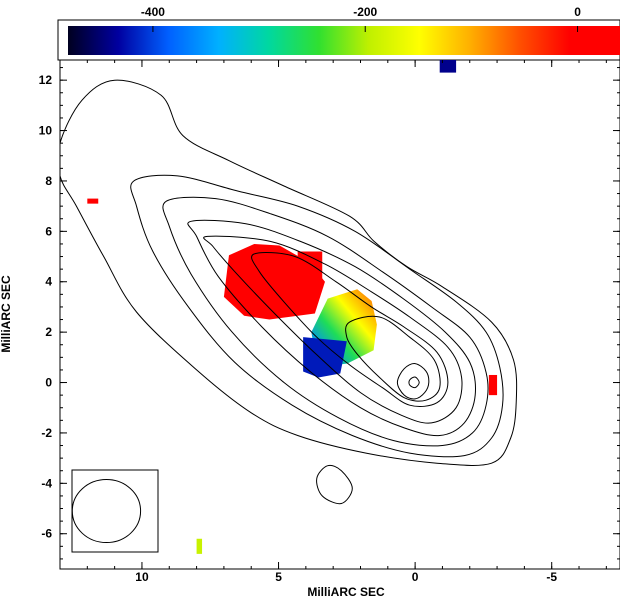  What do you see at coordinates (46, 131) in the screenshot?
I see `y-tick-label: 10` at bounding box center [46, 131].